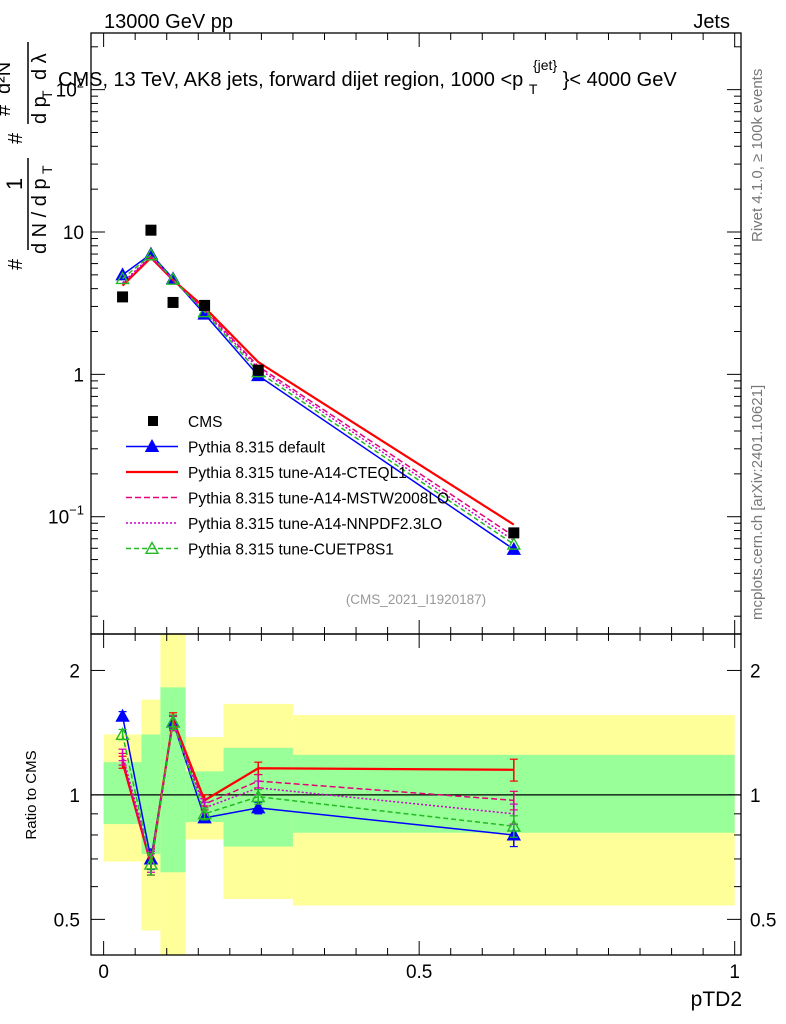  I want to click on analysis-watermark: (CMS_2021_I1920187), so click(416, 599).